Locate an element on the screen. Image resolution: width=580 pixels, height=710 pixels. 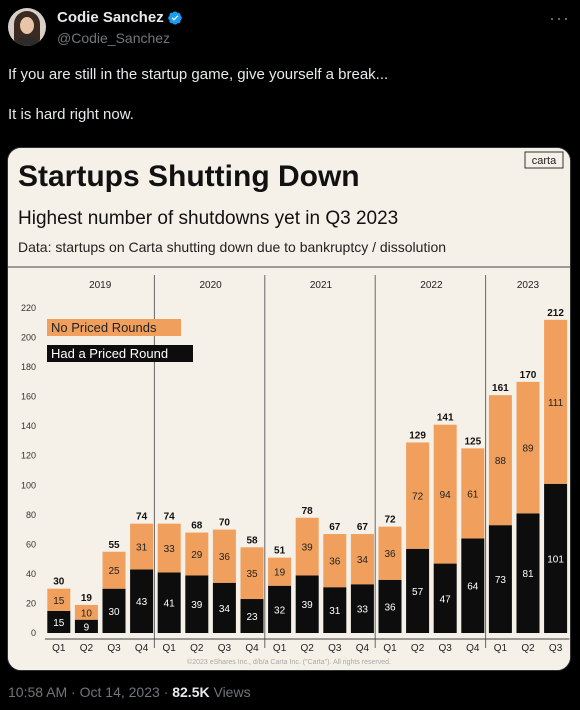
data-label-no-priced: 94 is located at coordinates (446, 495).